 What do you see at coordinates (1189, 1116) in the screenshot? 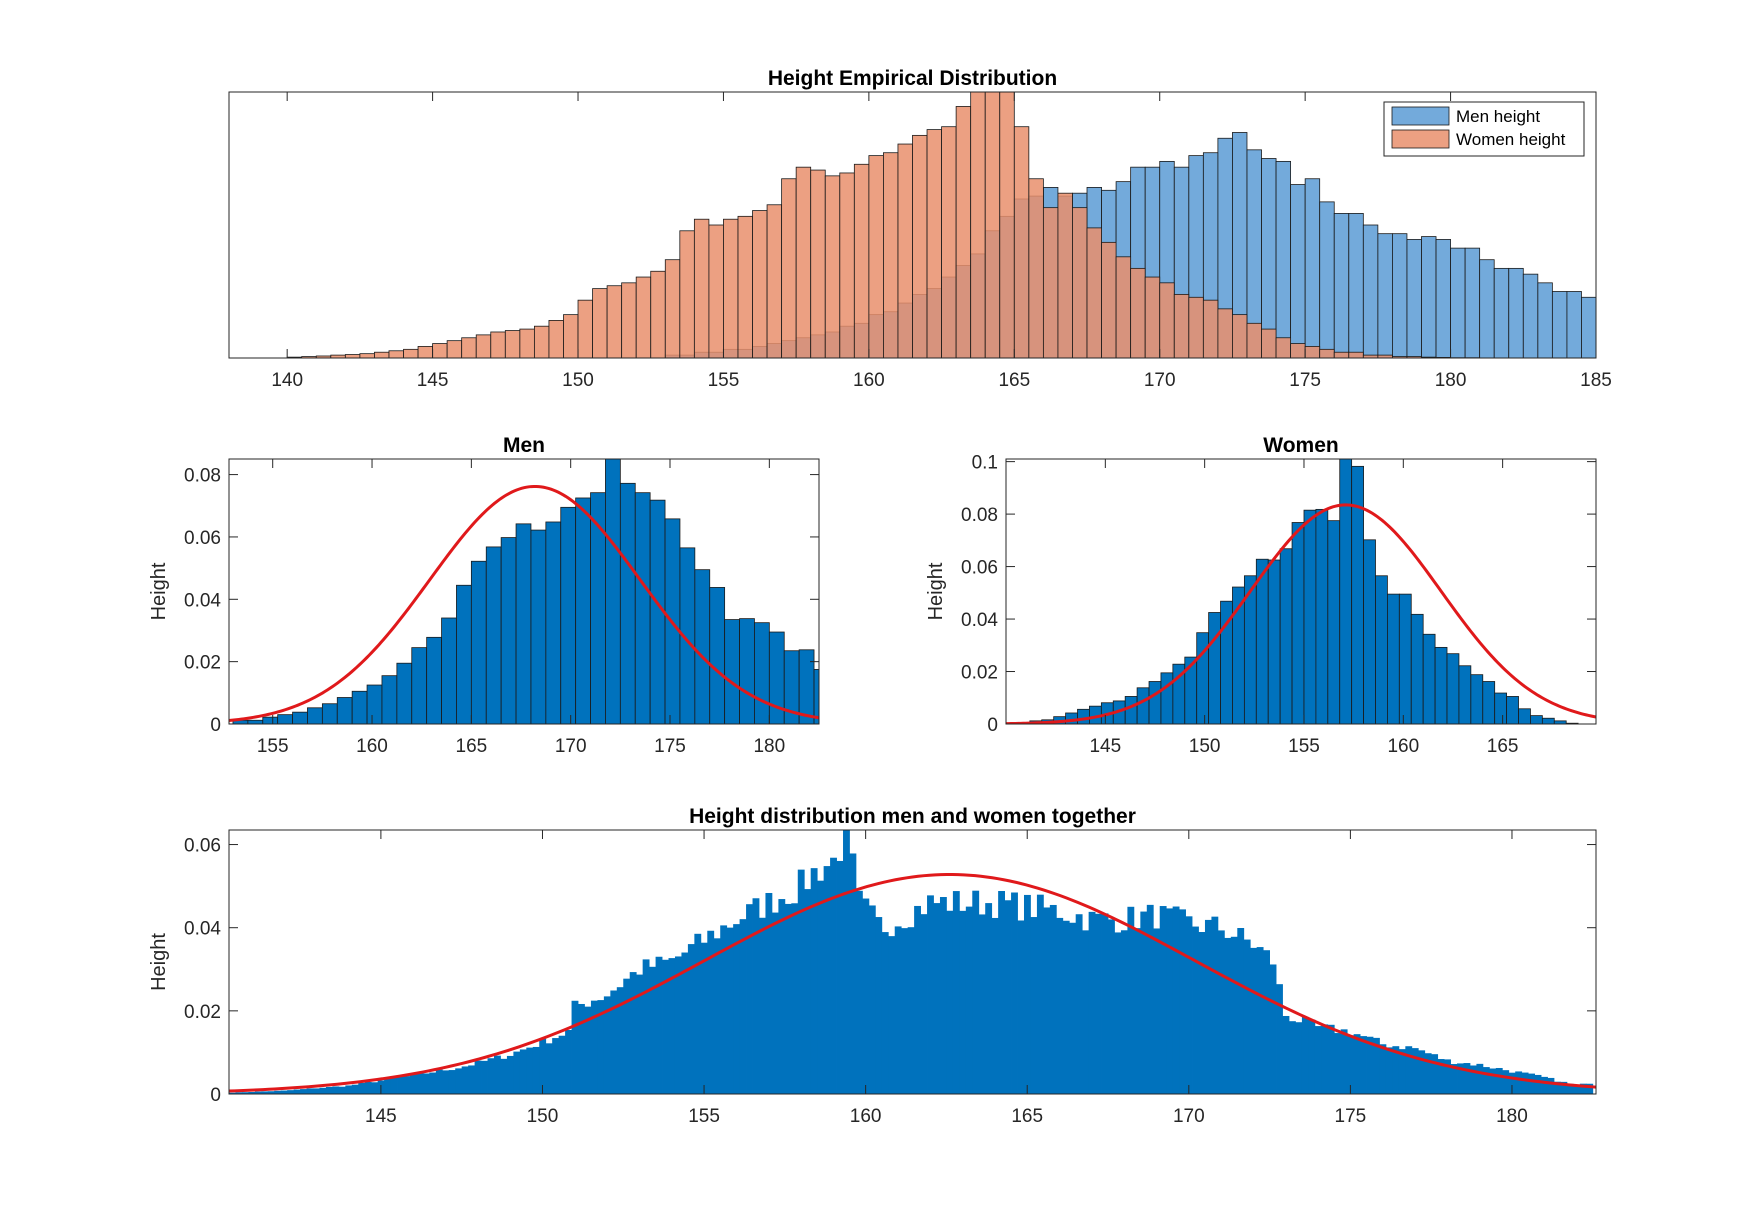
I see `x-tick-label: 170` at bounding box center [1189, 1116].